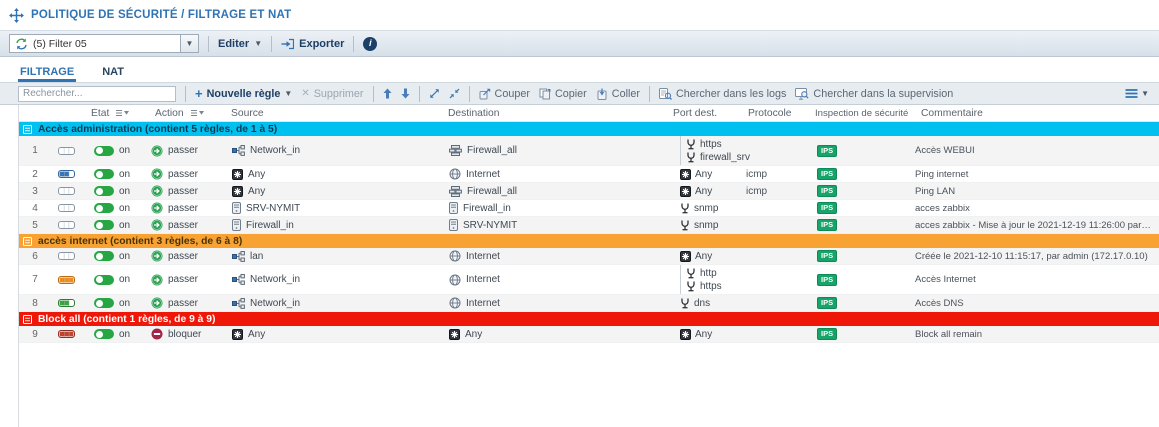 The height and width of the screenshot is (427, 1159). Describe the element at coordinates (322, 43) in the screenshot. I see `export-button-label: Exporter` at that location.